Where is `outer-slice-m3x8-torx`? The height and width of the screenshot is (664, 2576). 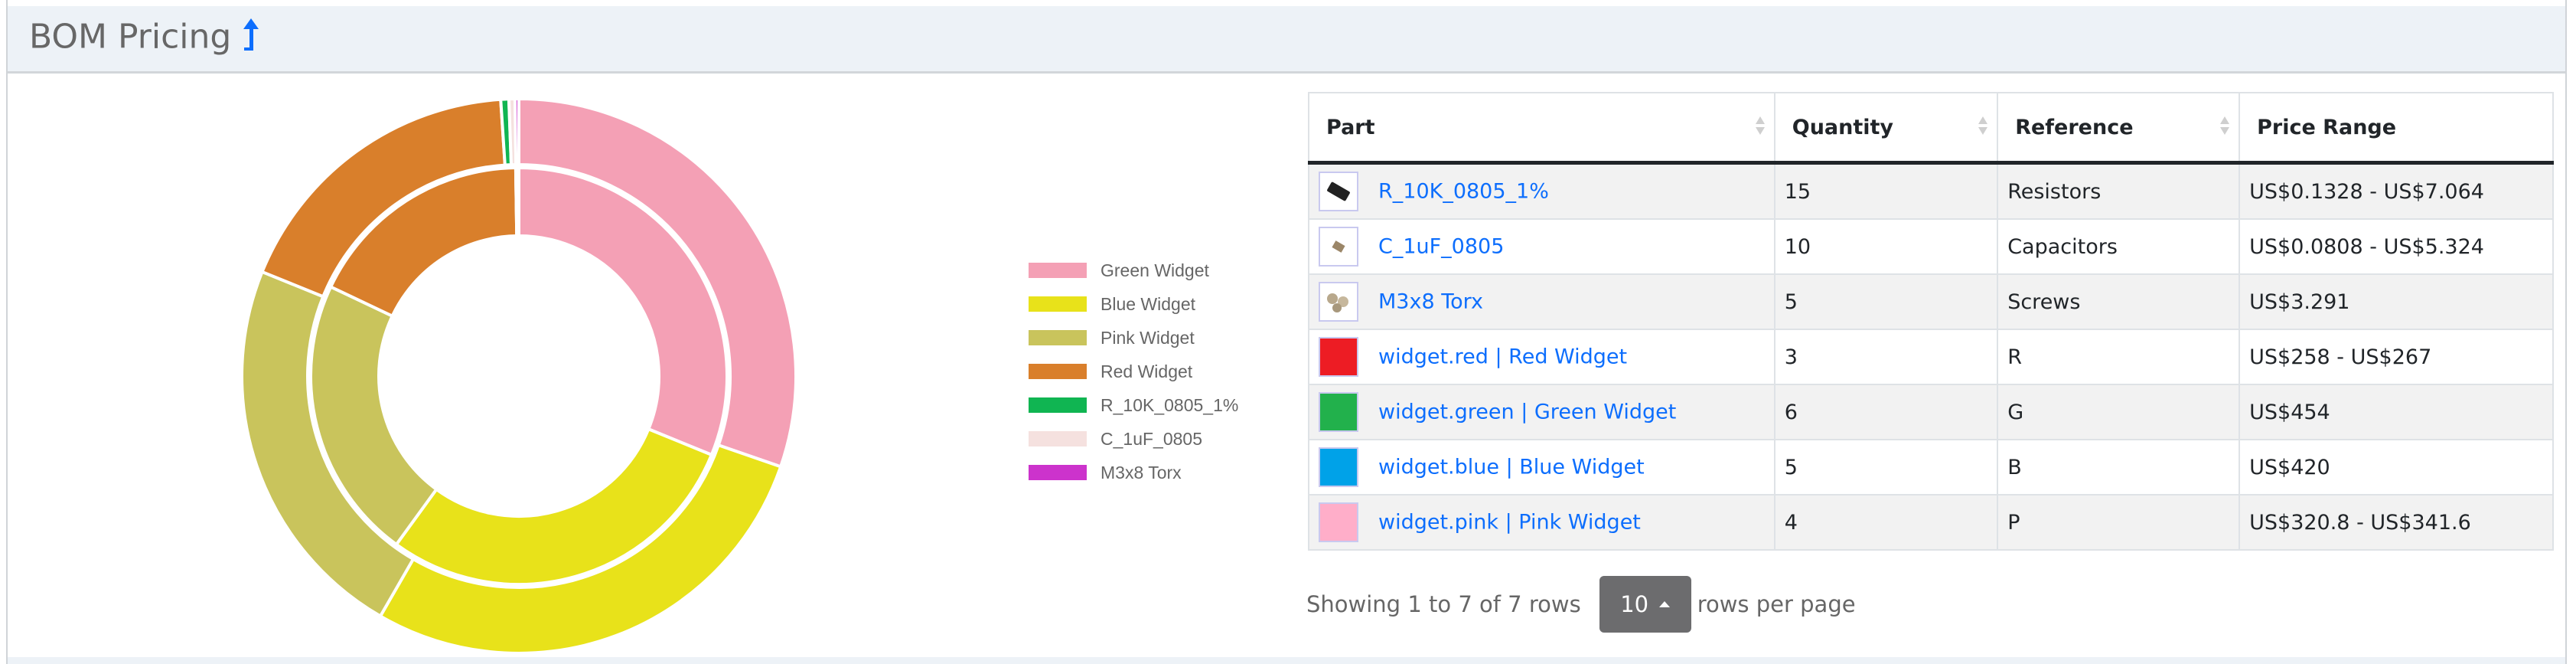
outer-slice-m3x8-torx is located at coordinates (516, 131).